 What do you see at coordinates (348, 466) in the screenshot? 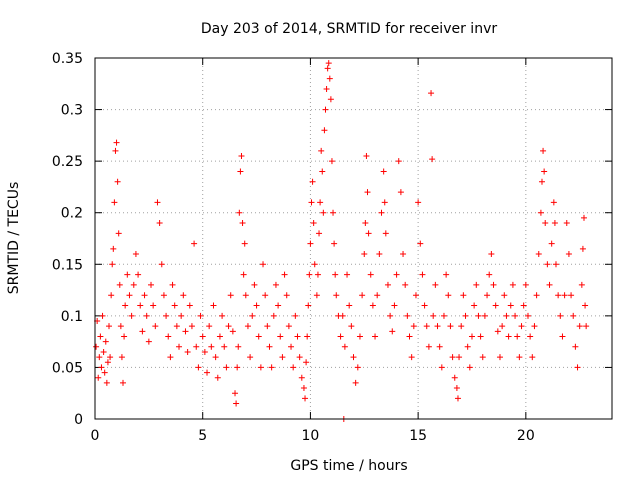
I see `x-axis-label: GPS time / hours` at bounding box center [348, 466].